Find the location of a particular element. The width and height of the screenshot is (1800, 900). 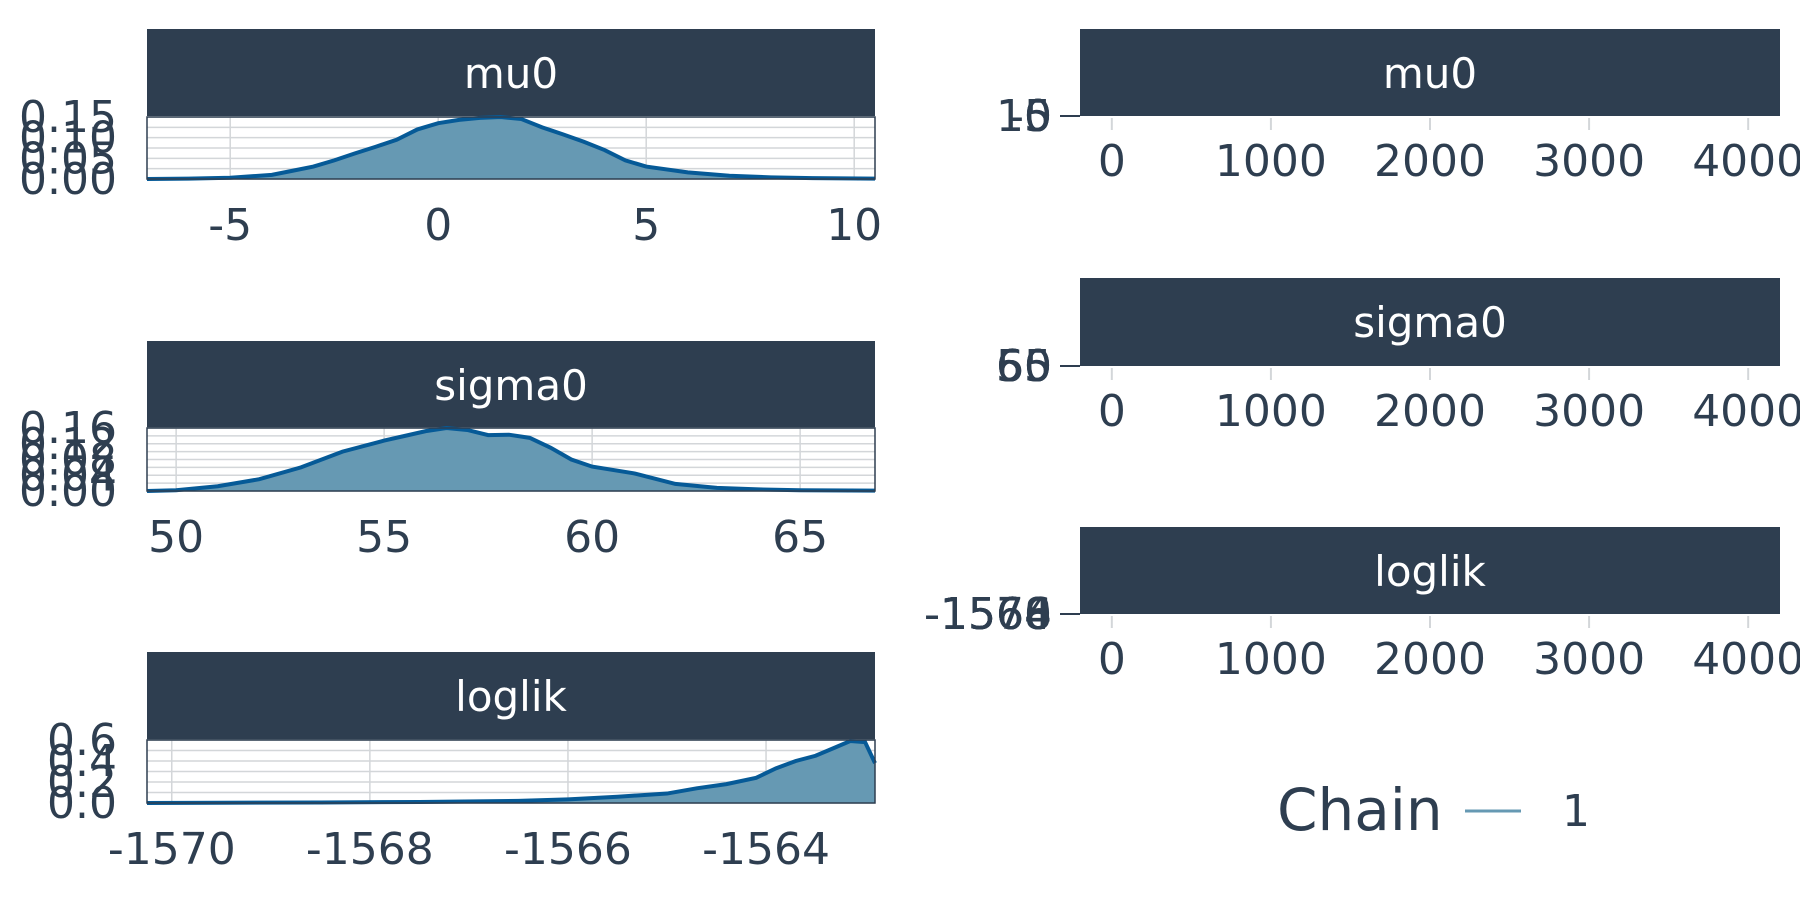

x-tick-label: -1570 is located at coordinates (172, 849).